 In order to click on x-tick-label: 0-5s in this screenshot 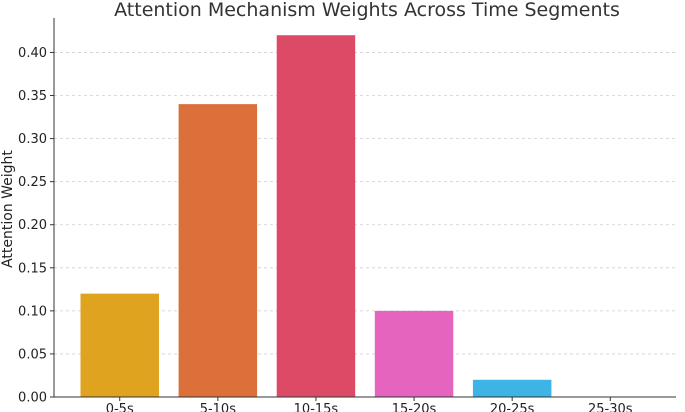, I will do `click(120, 407)`.